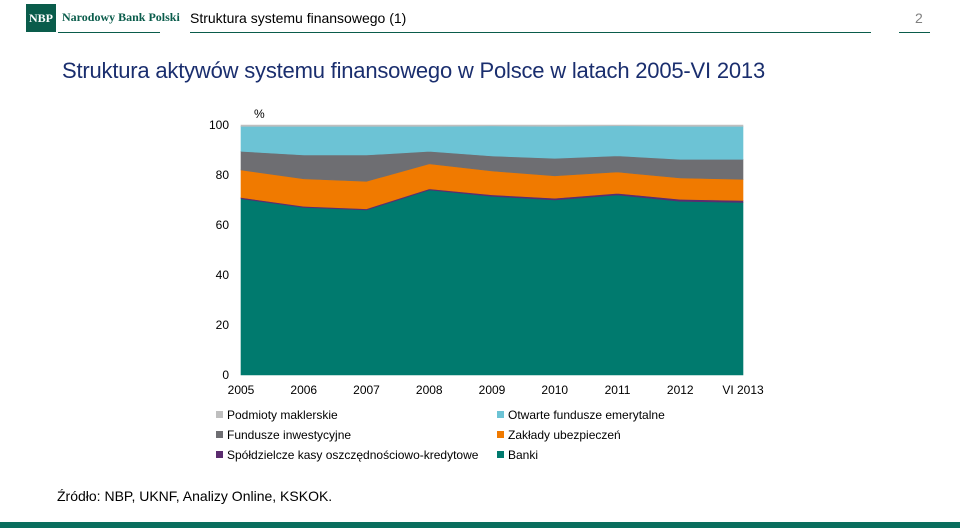  I want to click on x-tick-label: 2007, so click(366, 390).